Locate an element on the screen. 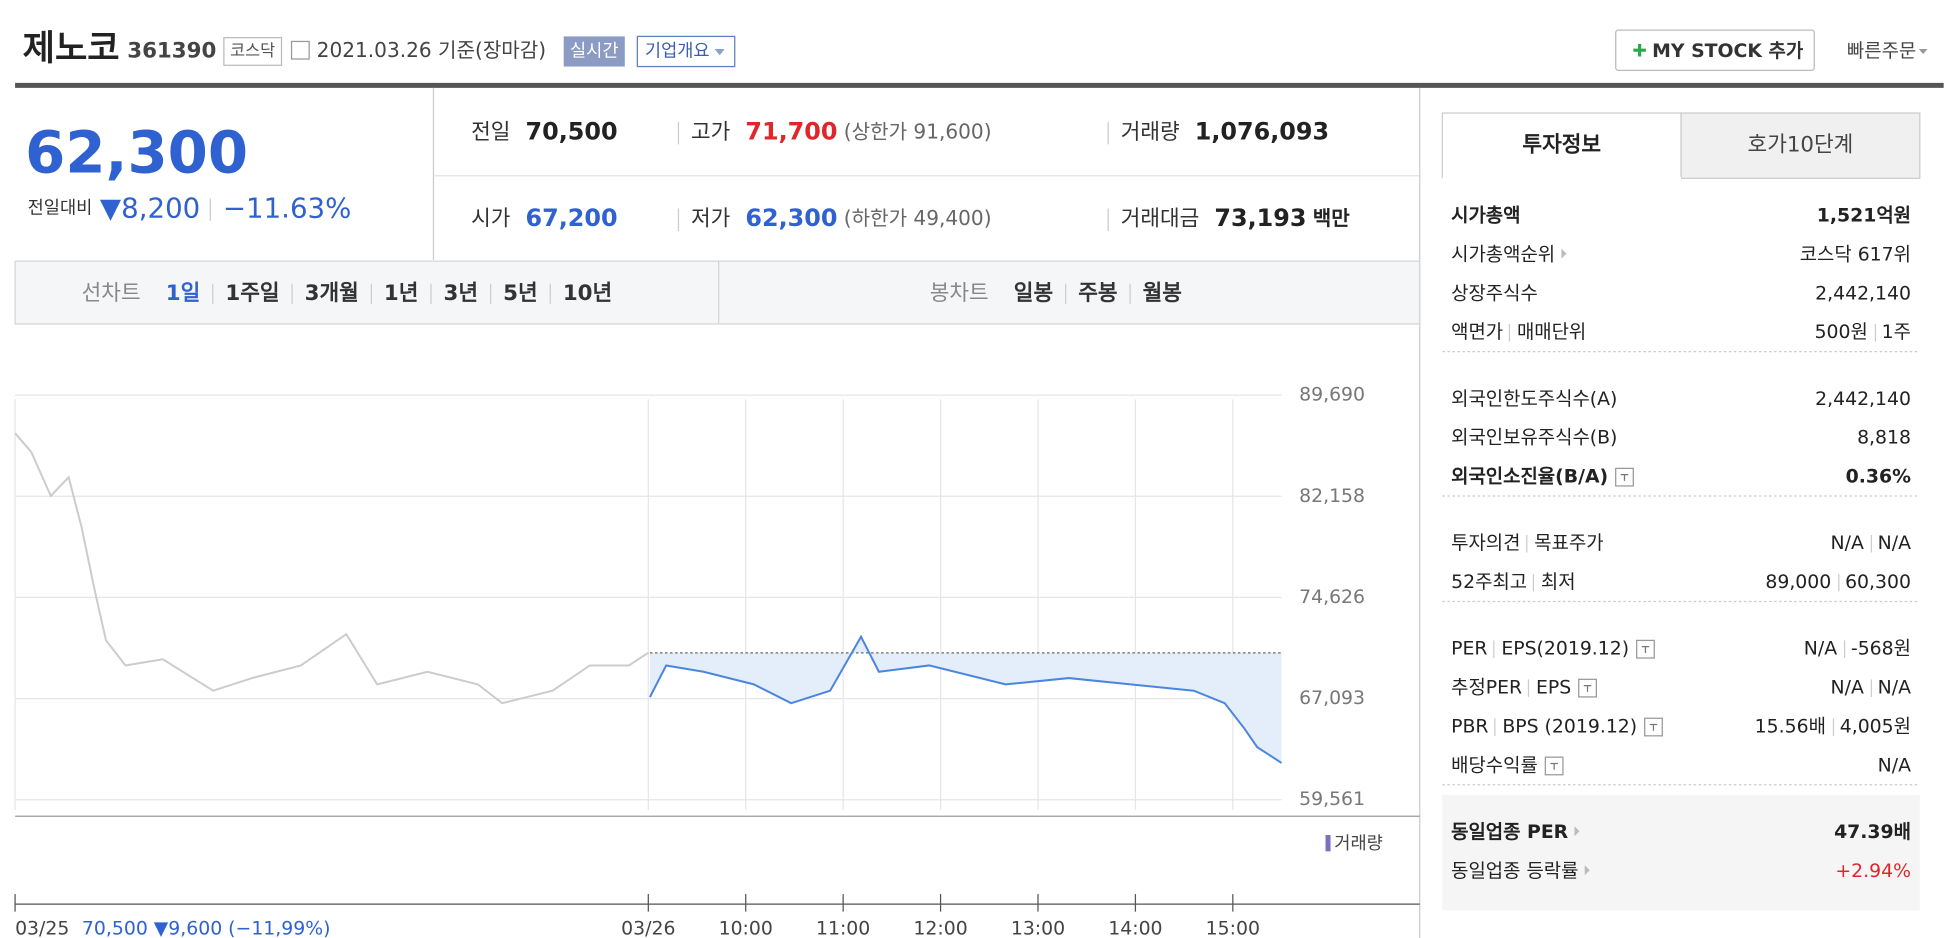 This screenshot has height=938, width=1960. chart-tab: 5년 is located at coordinates (520, 293).